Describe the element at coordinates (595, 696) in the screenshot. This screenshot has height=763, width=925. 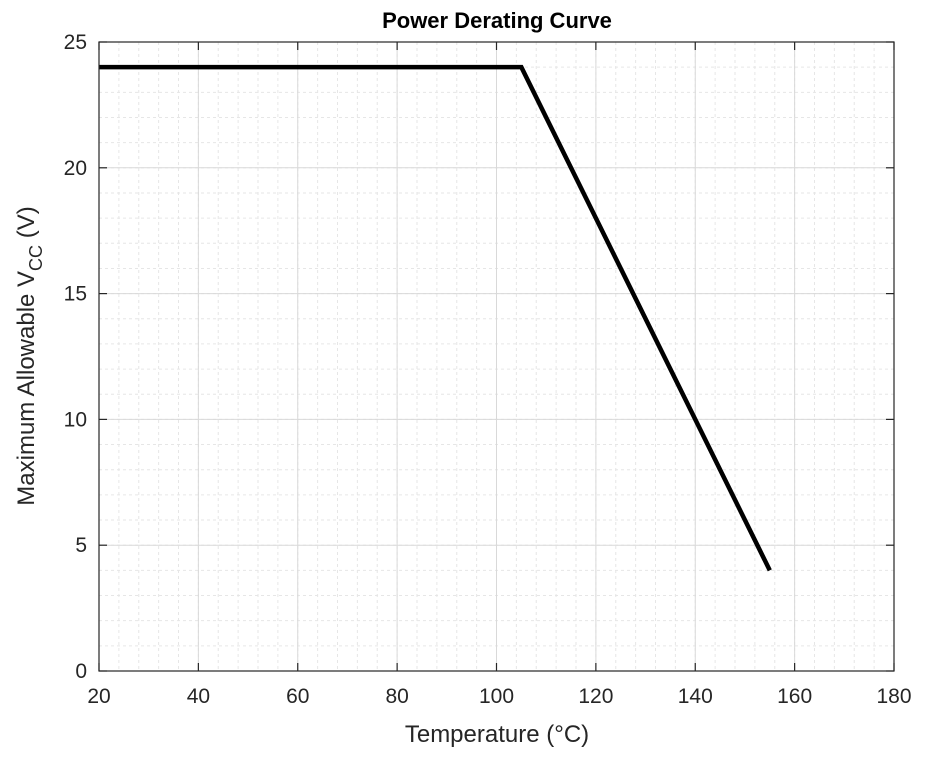
I see `x-tick-label: 120` at that location.